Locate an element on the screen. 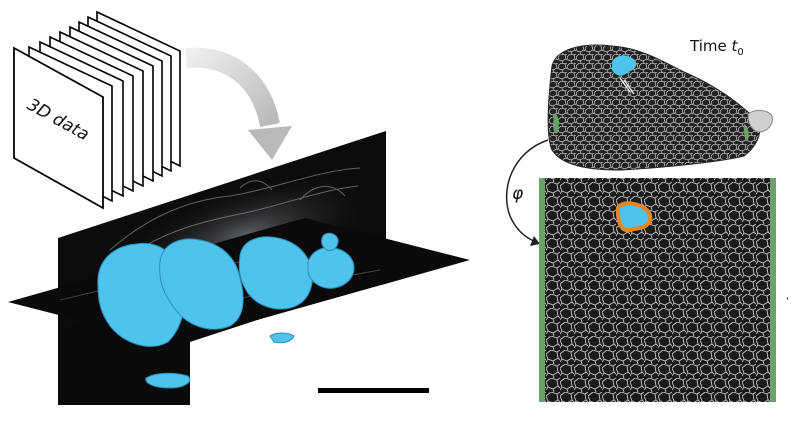 The image size is (799, 426). mapping-arrow is located at coordinates (527, 192).